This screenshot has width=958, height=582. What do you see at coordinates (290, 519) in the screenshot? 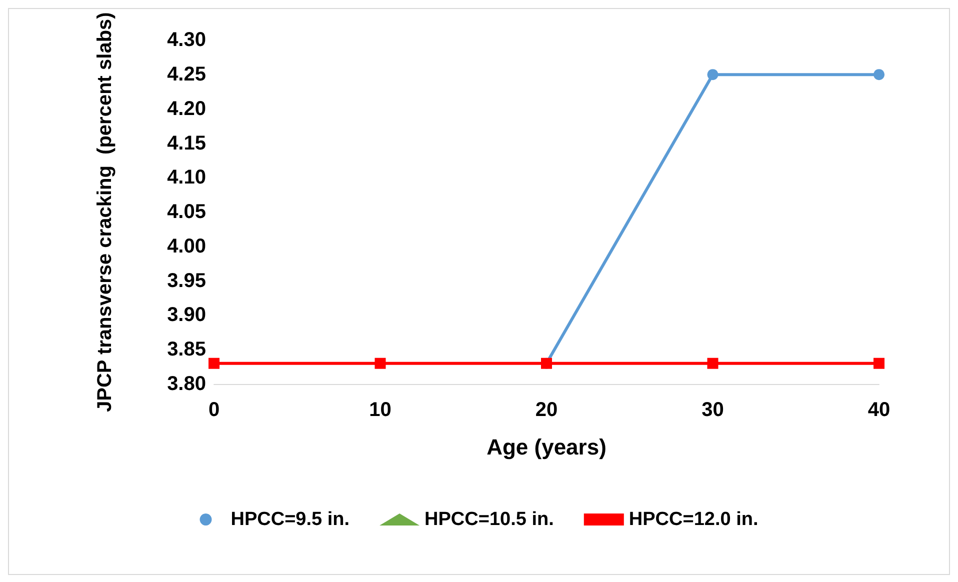
I see `legend-label: HPCC=9.5 in.` at bounding box center [290, 519].